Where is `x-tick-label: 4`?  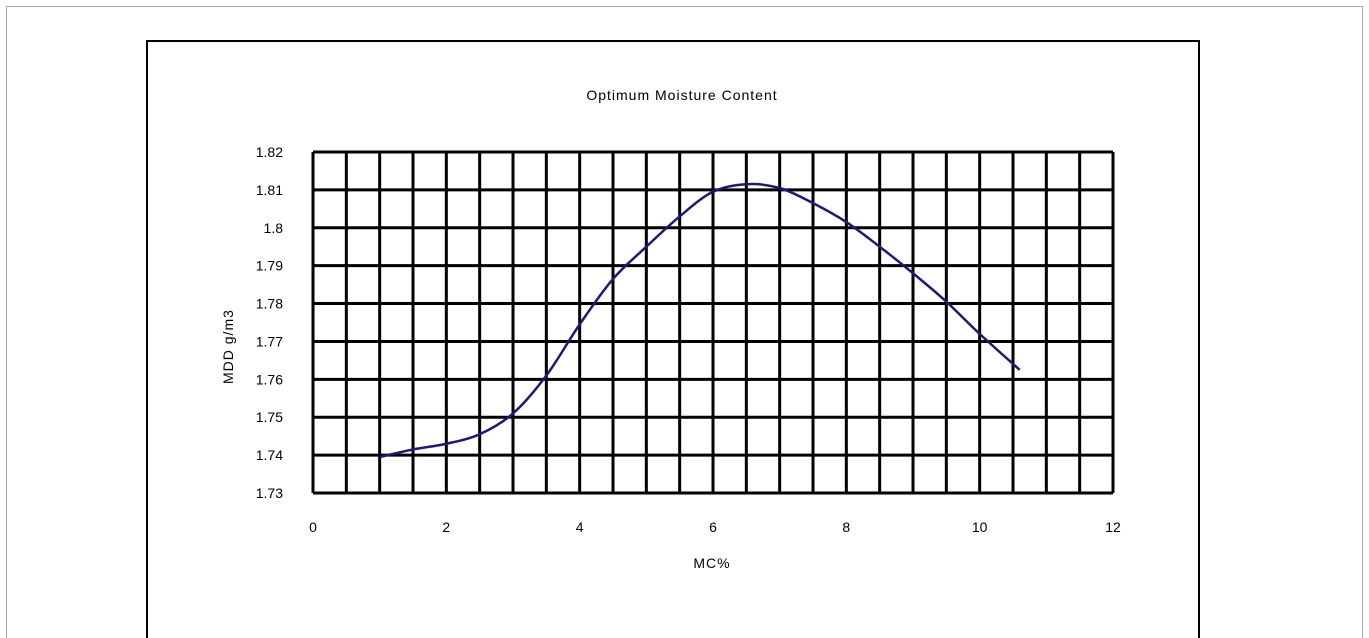
x-tick-label: 4 is located at coordinates (580, 527).